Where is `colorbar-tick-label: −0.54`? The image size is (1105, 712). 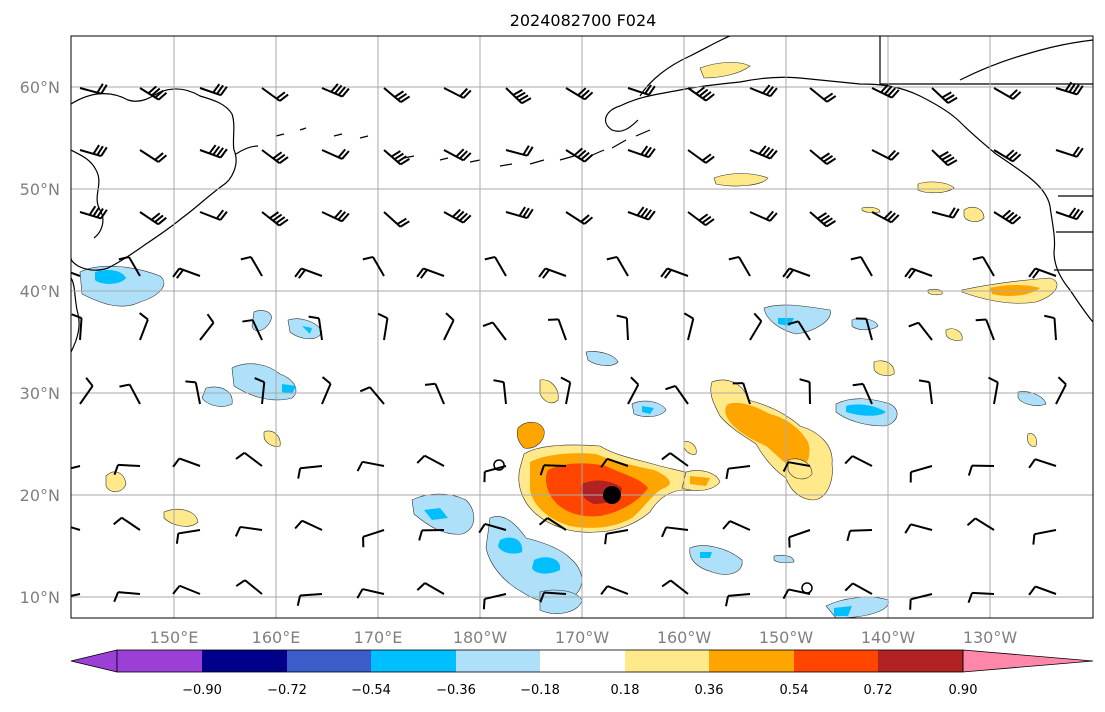
colorbar-tick-label: −0.54 is located at coordinates (371, 690).